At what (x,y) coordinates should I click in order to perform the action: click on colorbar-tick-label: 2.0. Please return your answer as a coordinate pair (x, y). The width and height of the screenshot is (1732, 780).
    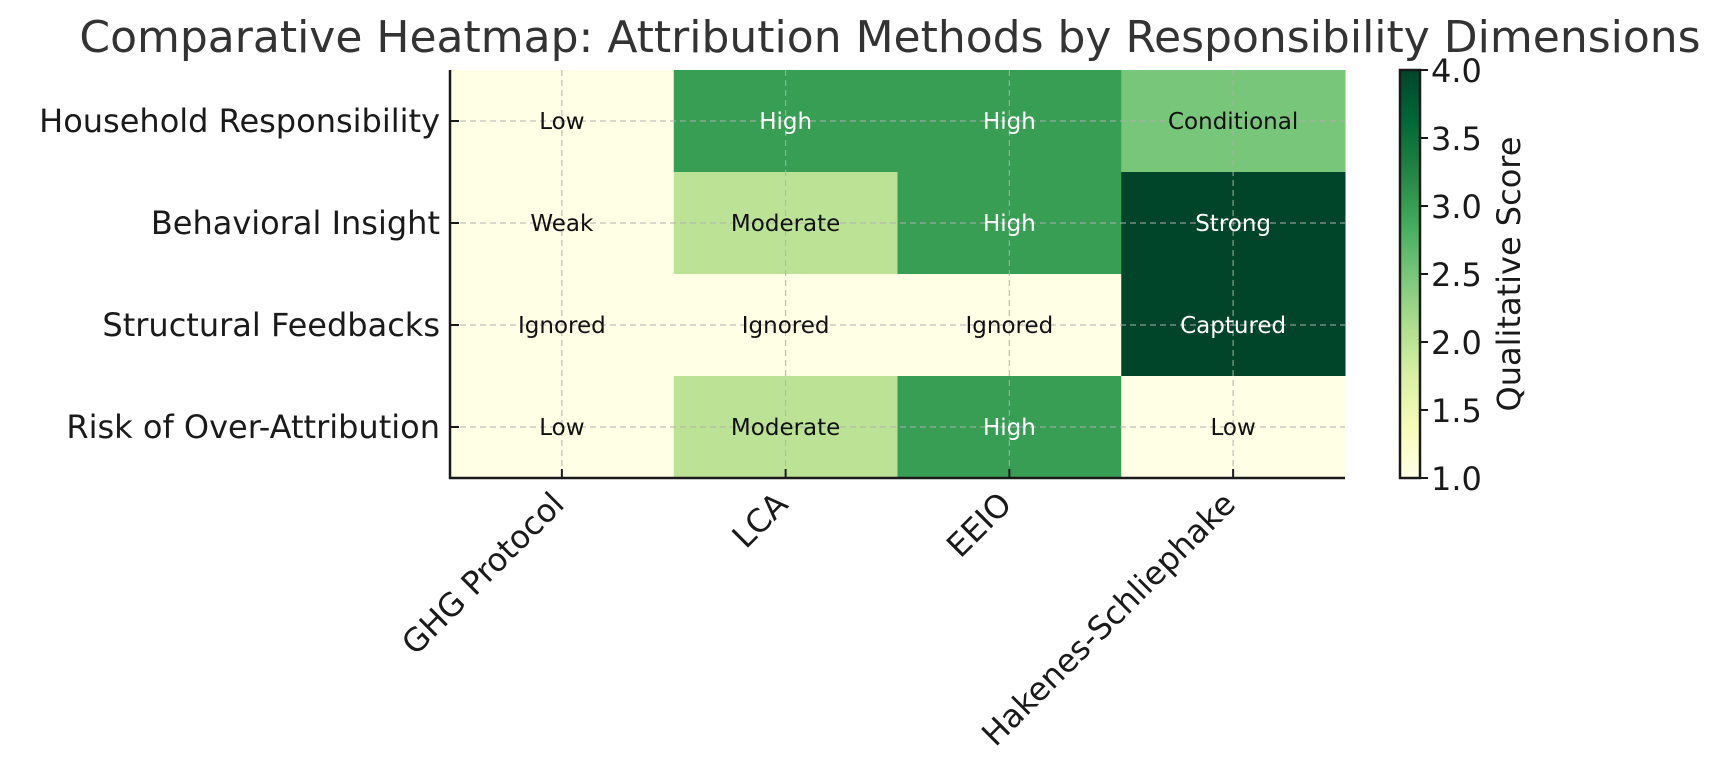
    Looking at the image, I should click on (1456, 343).